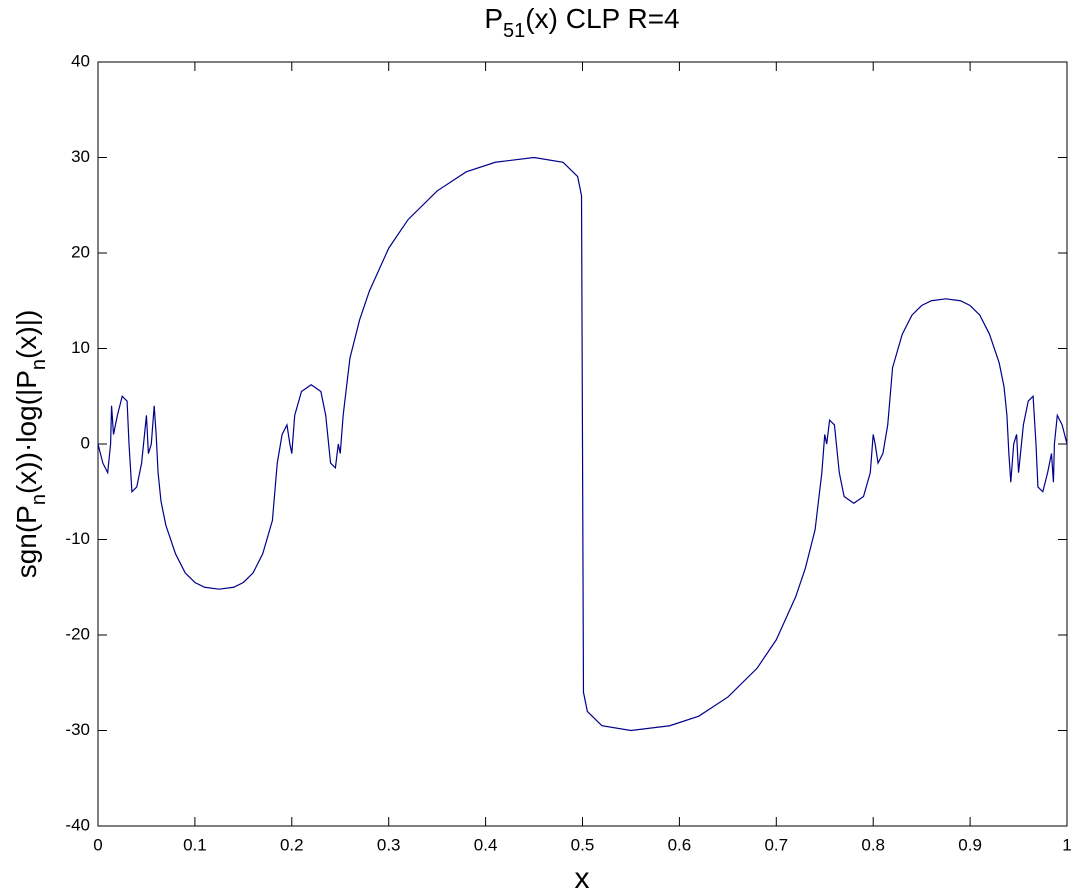 The image size is (1073, 896). I want to click on y-tick-label: -20, so click(77, 633).